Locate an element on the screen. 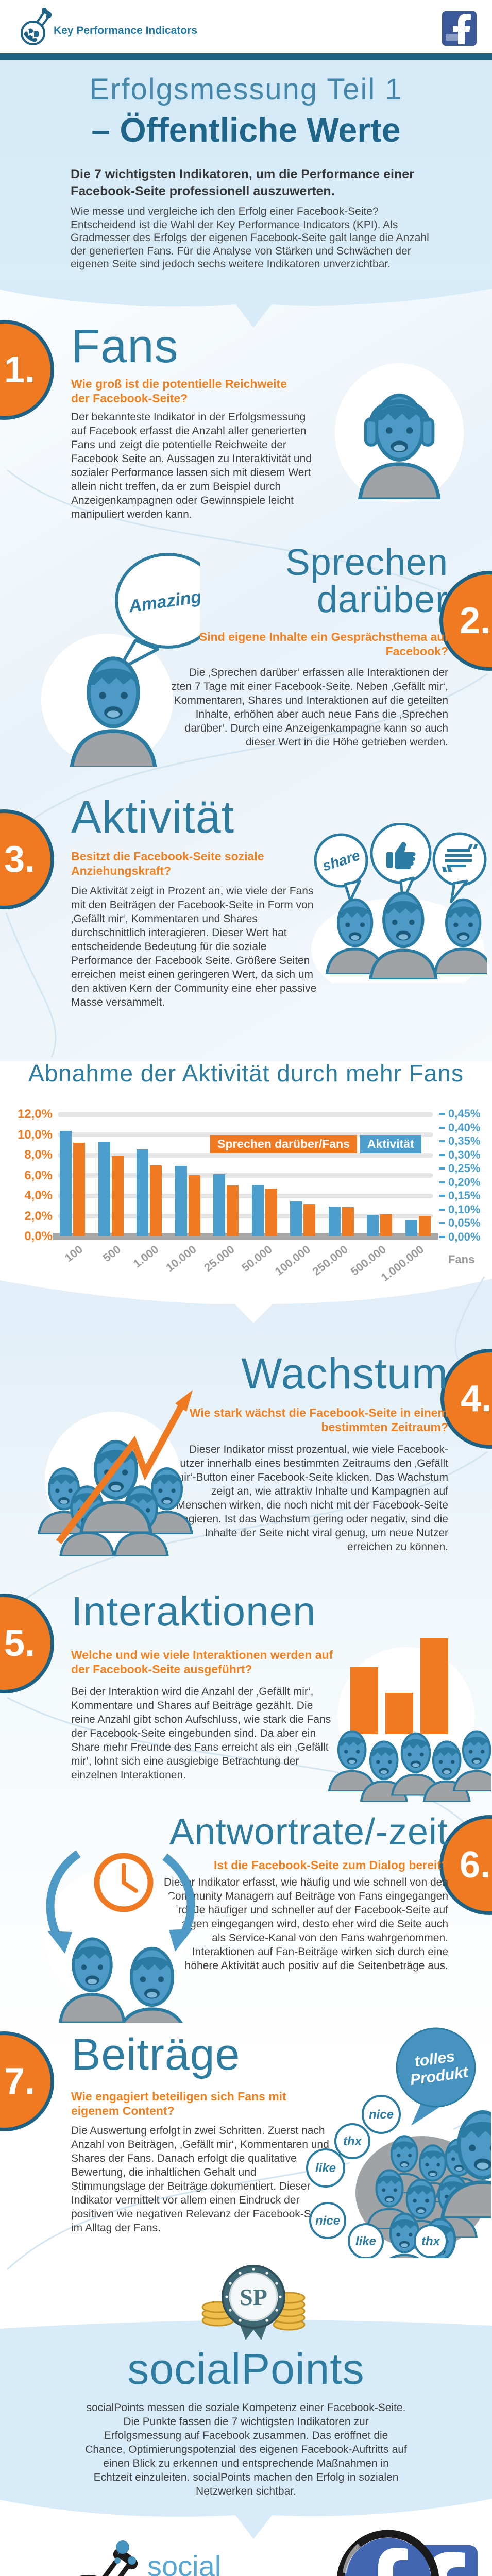  brand-text: Key Performance Indicators is located at coordinates (126, 31).